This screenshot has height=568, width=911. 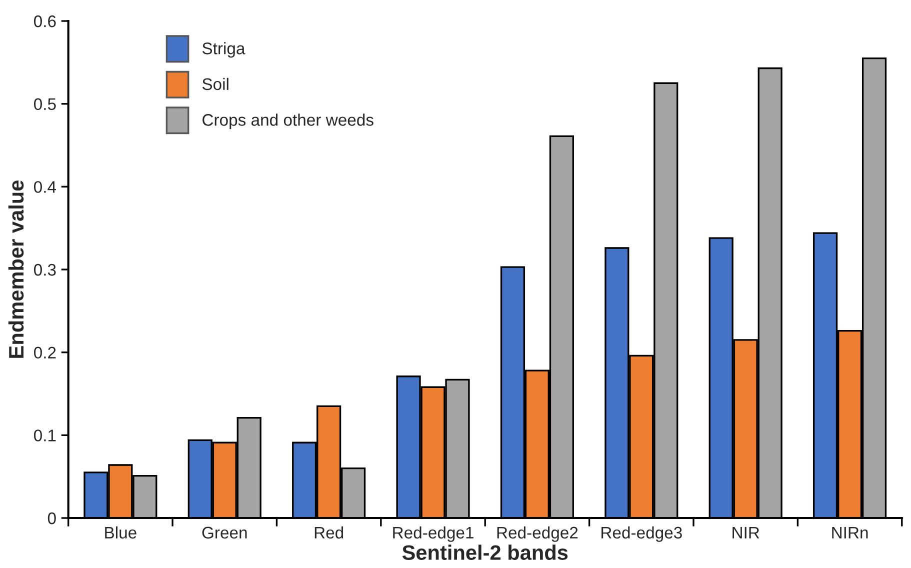 What do you see at coordinates (120, 532) in the screenshot?
I see `x-tick-label: Blue` at bounding box center [120, 532].